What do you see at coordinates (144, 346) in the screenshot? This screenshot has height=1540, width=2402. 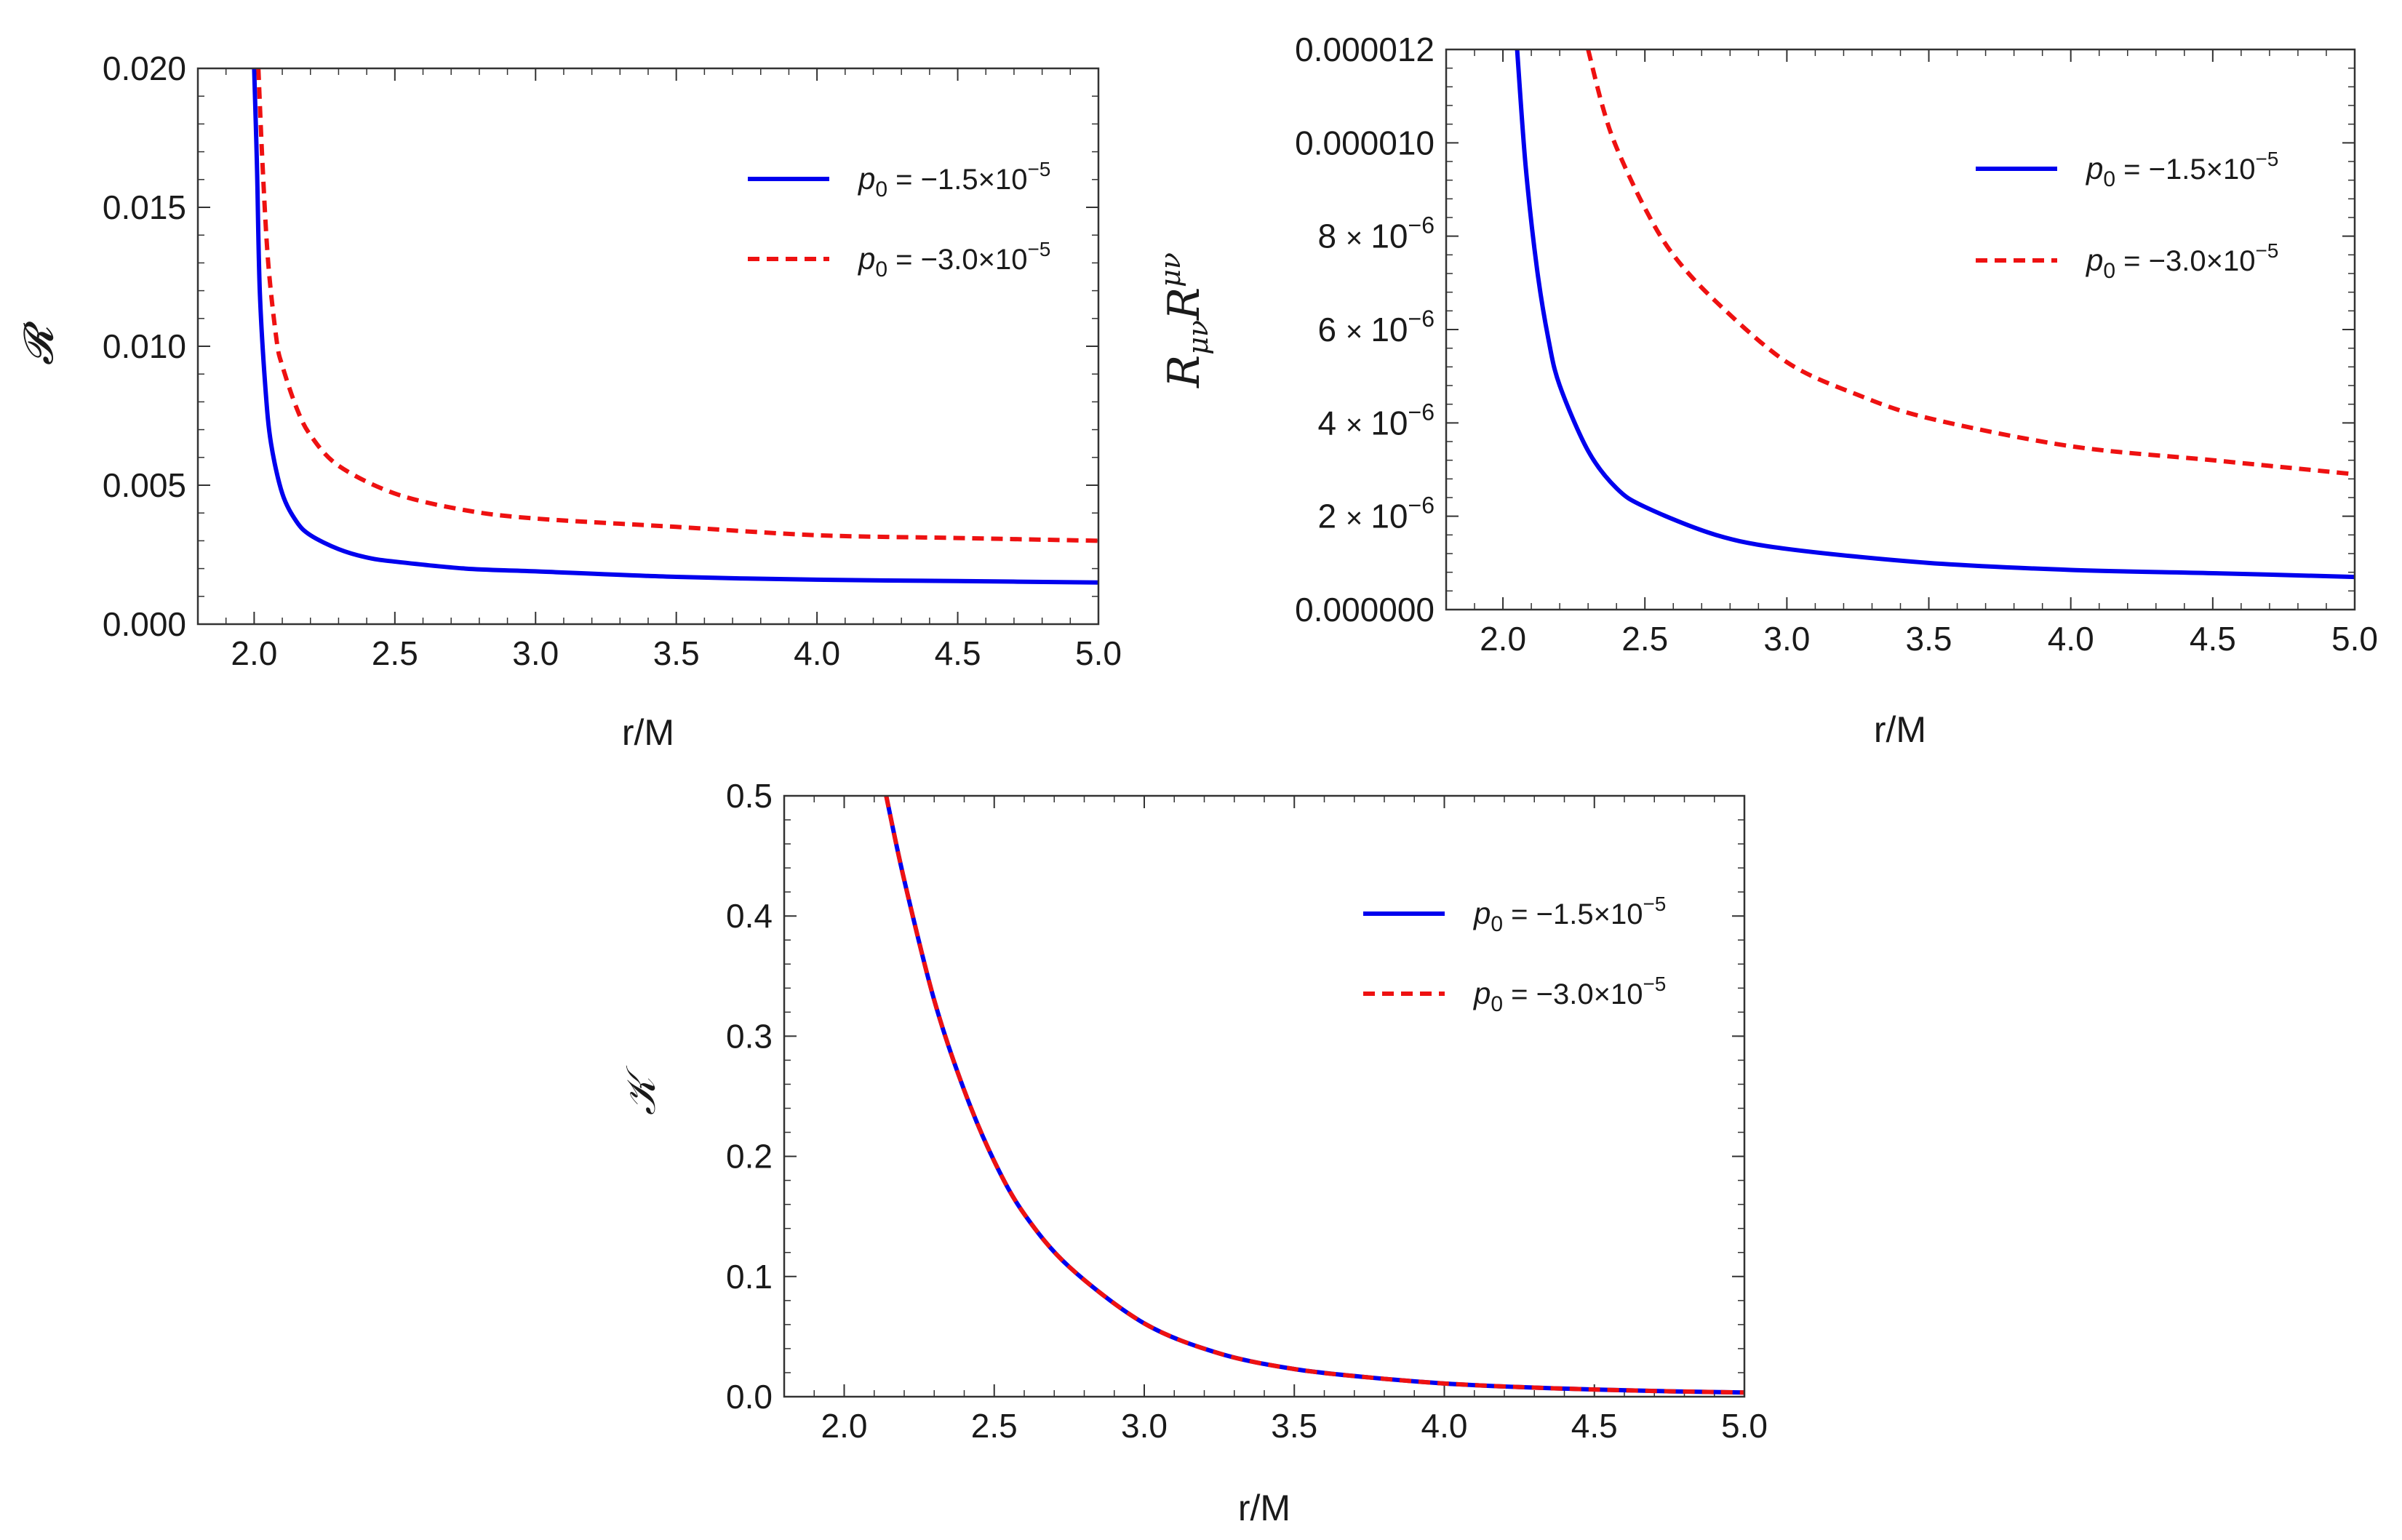 I see `y-tick-label: 0.010` at bounding box center [144, 346].